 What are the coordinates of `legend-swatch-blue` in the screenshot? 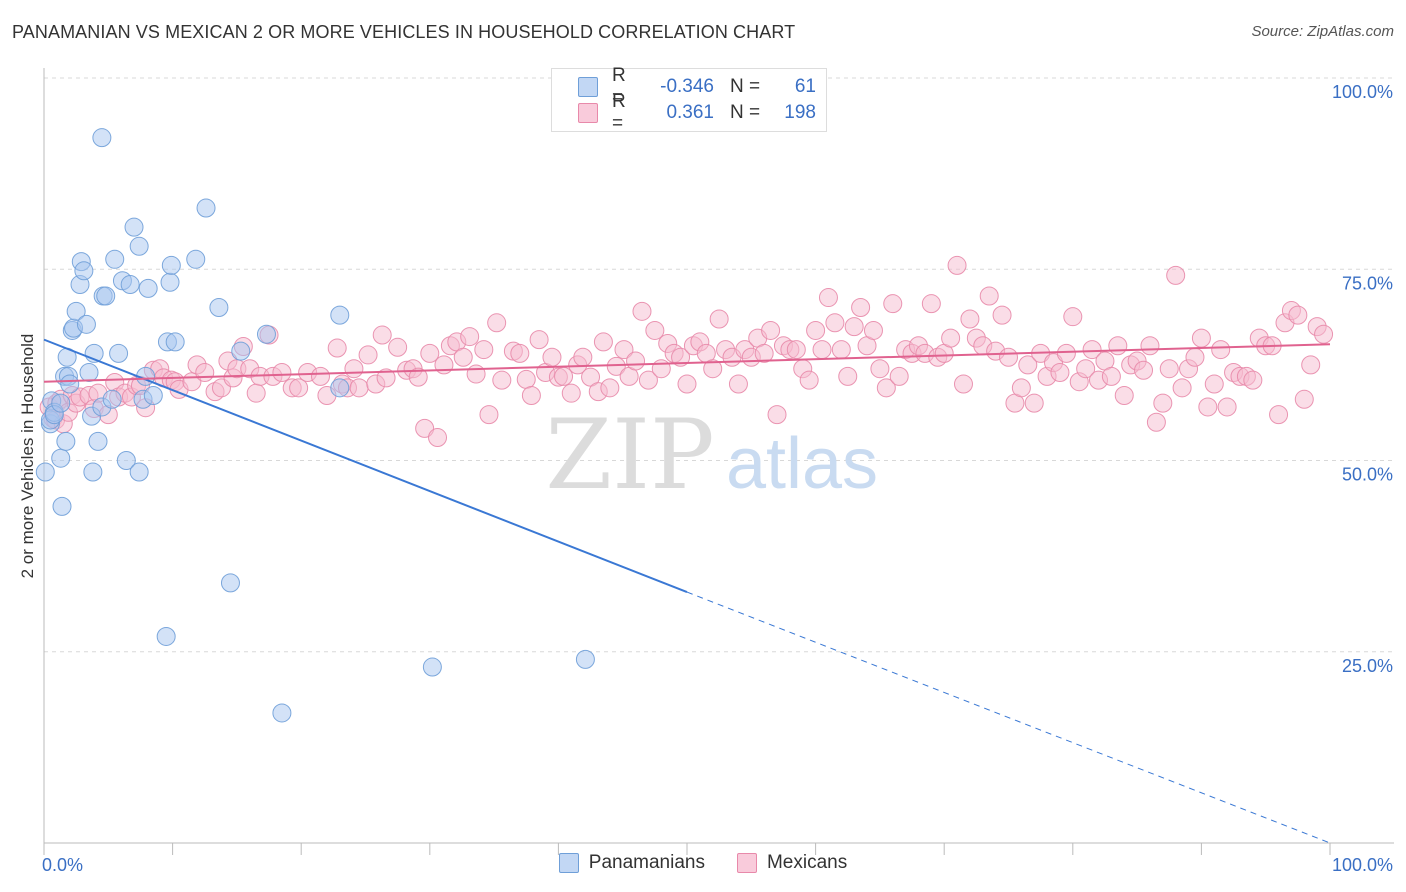 It's located at (588, 87).